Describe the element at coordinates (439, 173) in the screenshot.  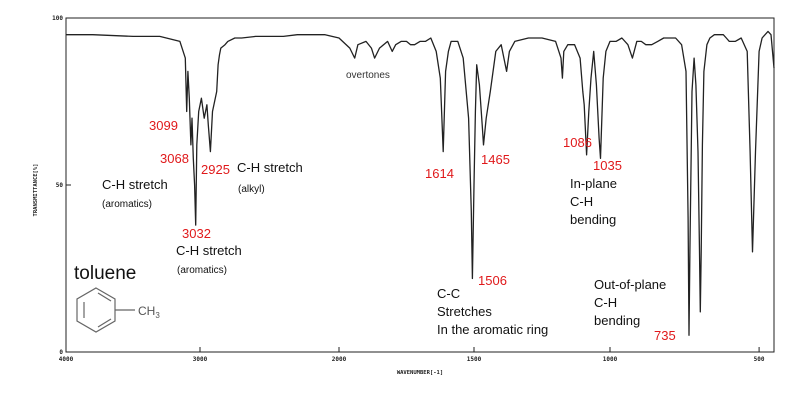
I see `peak-label-1614: 1614` at that location.